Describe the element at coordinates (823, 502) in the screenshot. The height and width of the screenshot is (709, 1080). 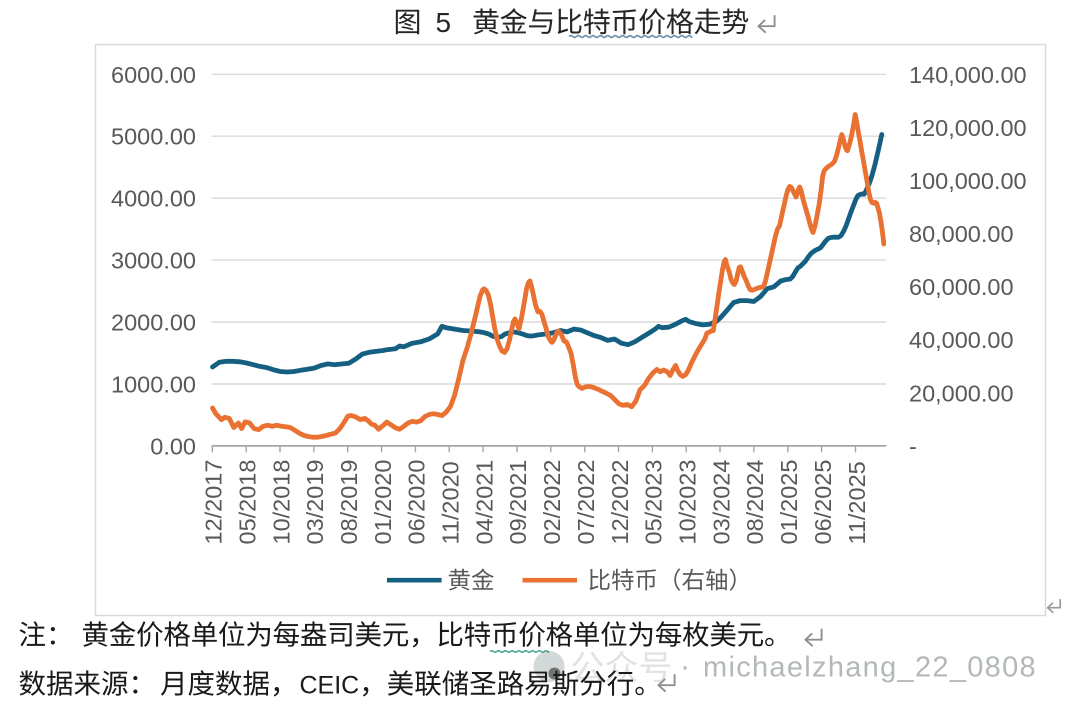
I see `svg-text: 06/2025` at that location.